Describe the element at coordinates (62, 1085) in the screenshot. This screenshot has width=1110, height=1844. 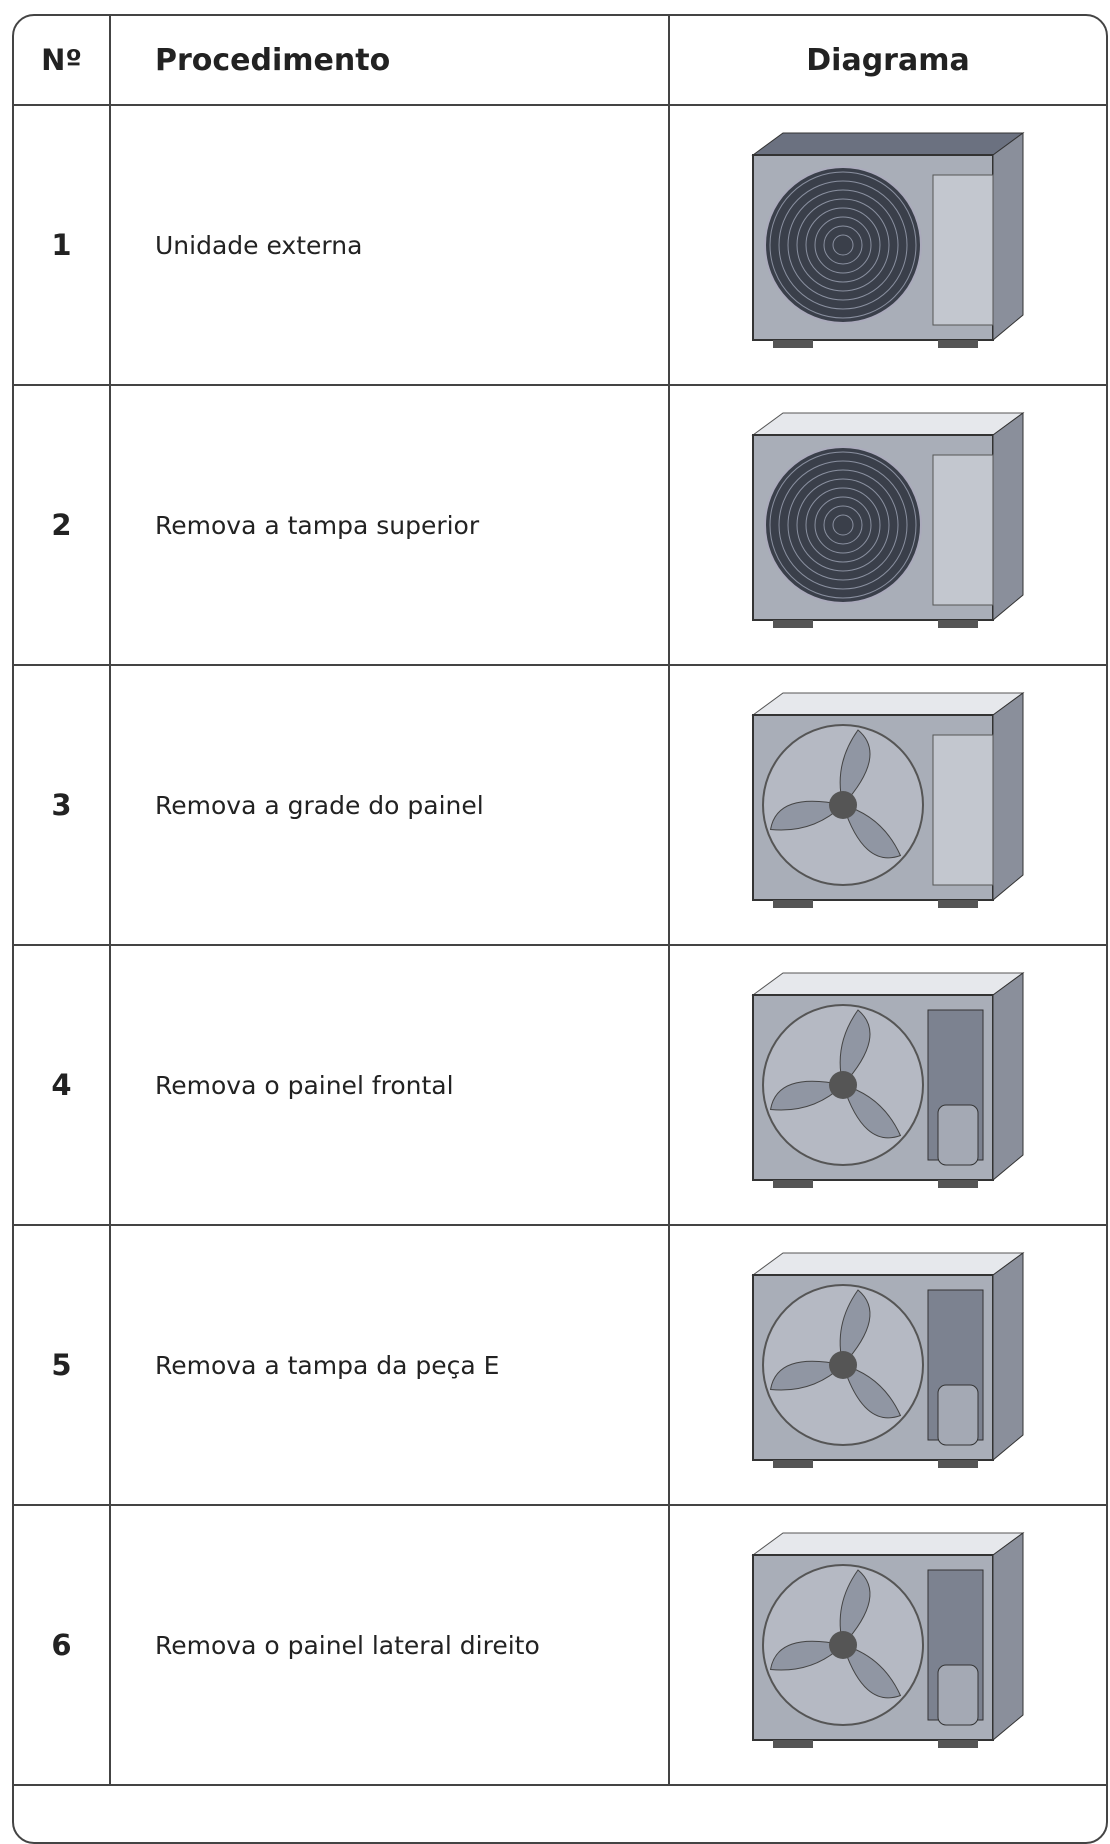
I see `step-number: 4` at that location.